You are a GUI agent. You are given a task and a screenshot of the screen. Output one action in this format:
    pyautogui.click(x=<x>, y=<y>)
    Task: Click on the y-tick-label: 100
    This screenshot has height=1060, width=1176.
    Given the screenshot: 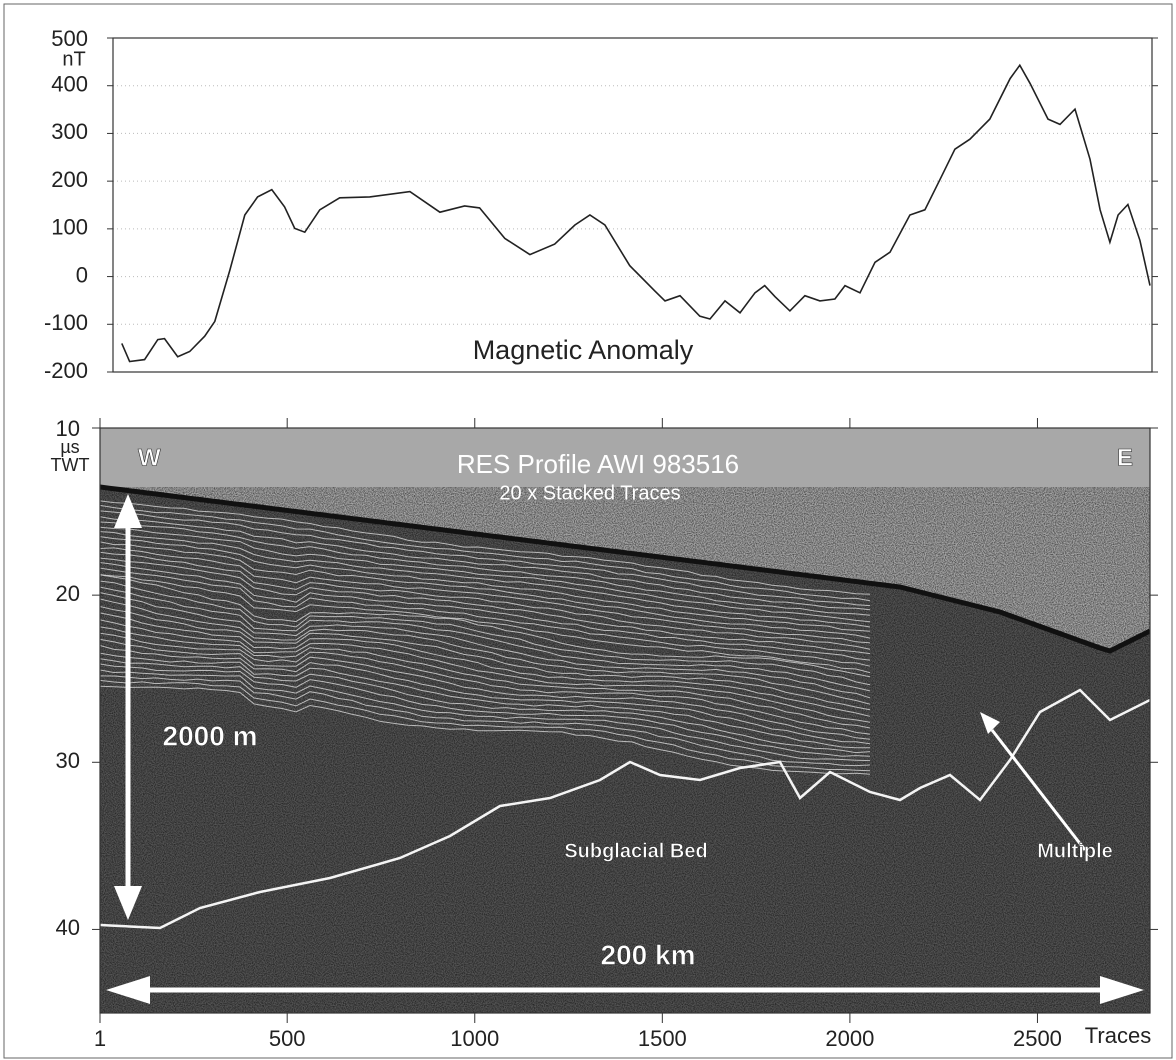 What is the action you would take?
    pyautogui.click(x=69, y=227)
    